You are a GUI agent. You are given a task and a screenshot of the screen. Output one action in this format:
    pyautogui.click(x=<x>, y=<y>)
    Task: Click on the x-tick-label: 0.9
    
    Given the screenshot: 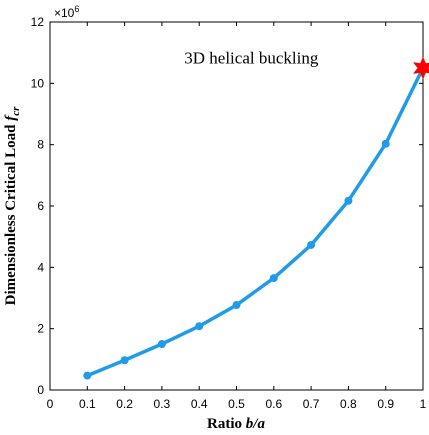 What is the action you would take?
    pyautogui.click(x=385, y=404)
    